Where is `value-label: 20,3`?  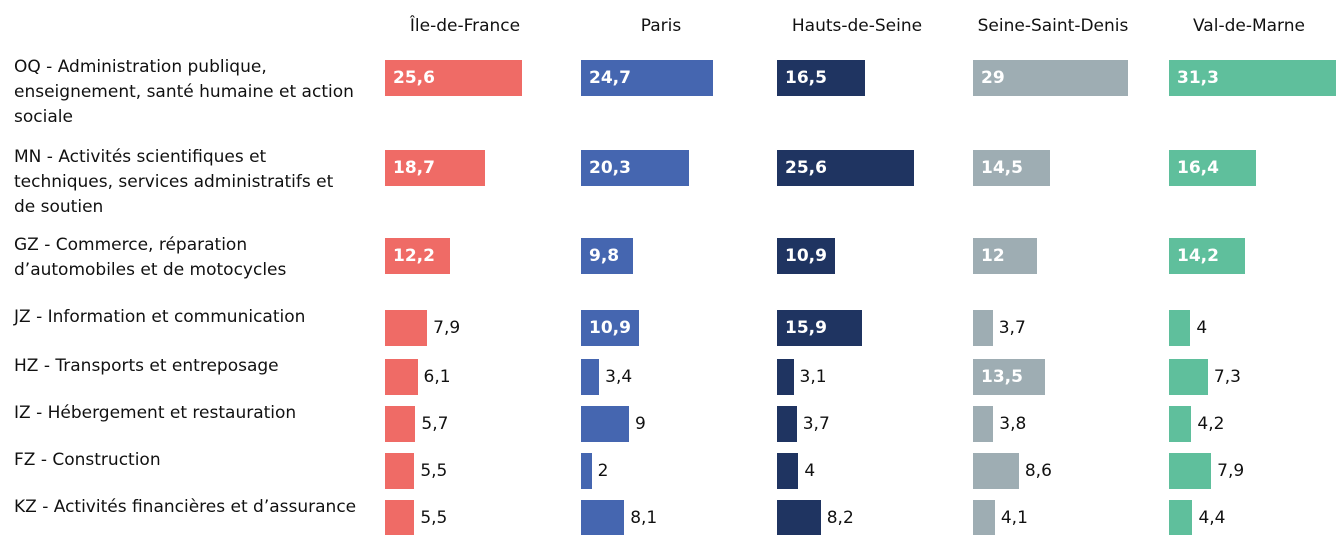 value-label: 20,3 is located at coordinates (610, 168).